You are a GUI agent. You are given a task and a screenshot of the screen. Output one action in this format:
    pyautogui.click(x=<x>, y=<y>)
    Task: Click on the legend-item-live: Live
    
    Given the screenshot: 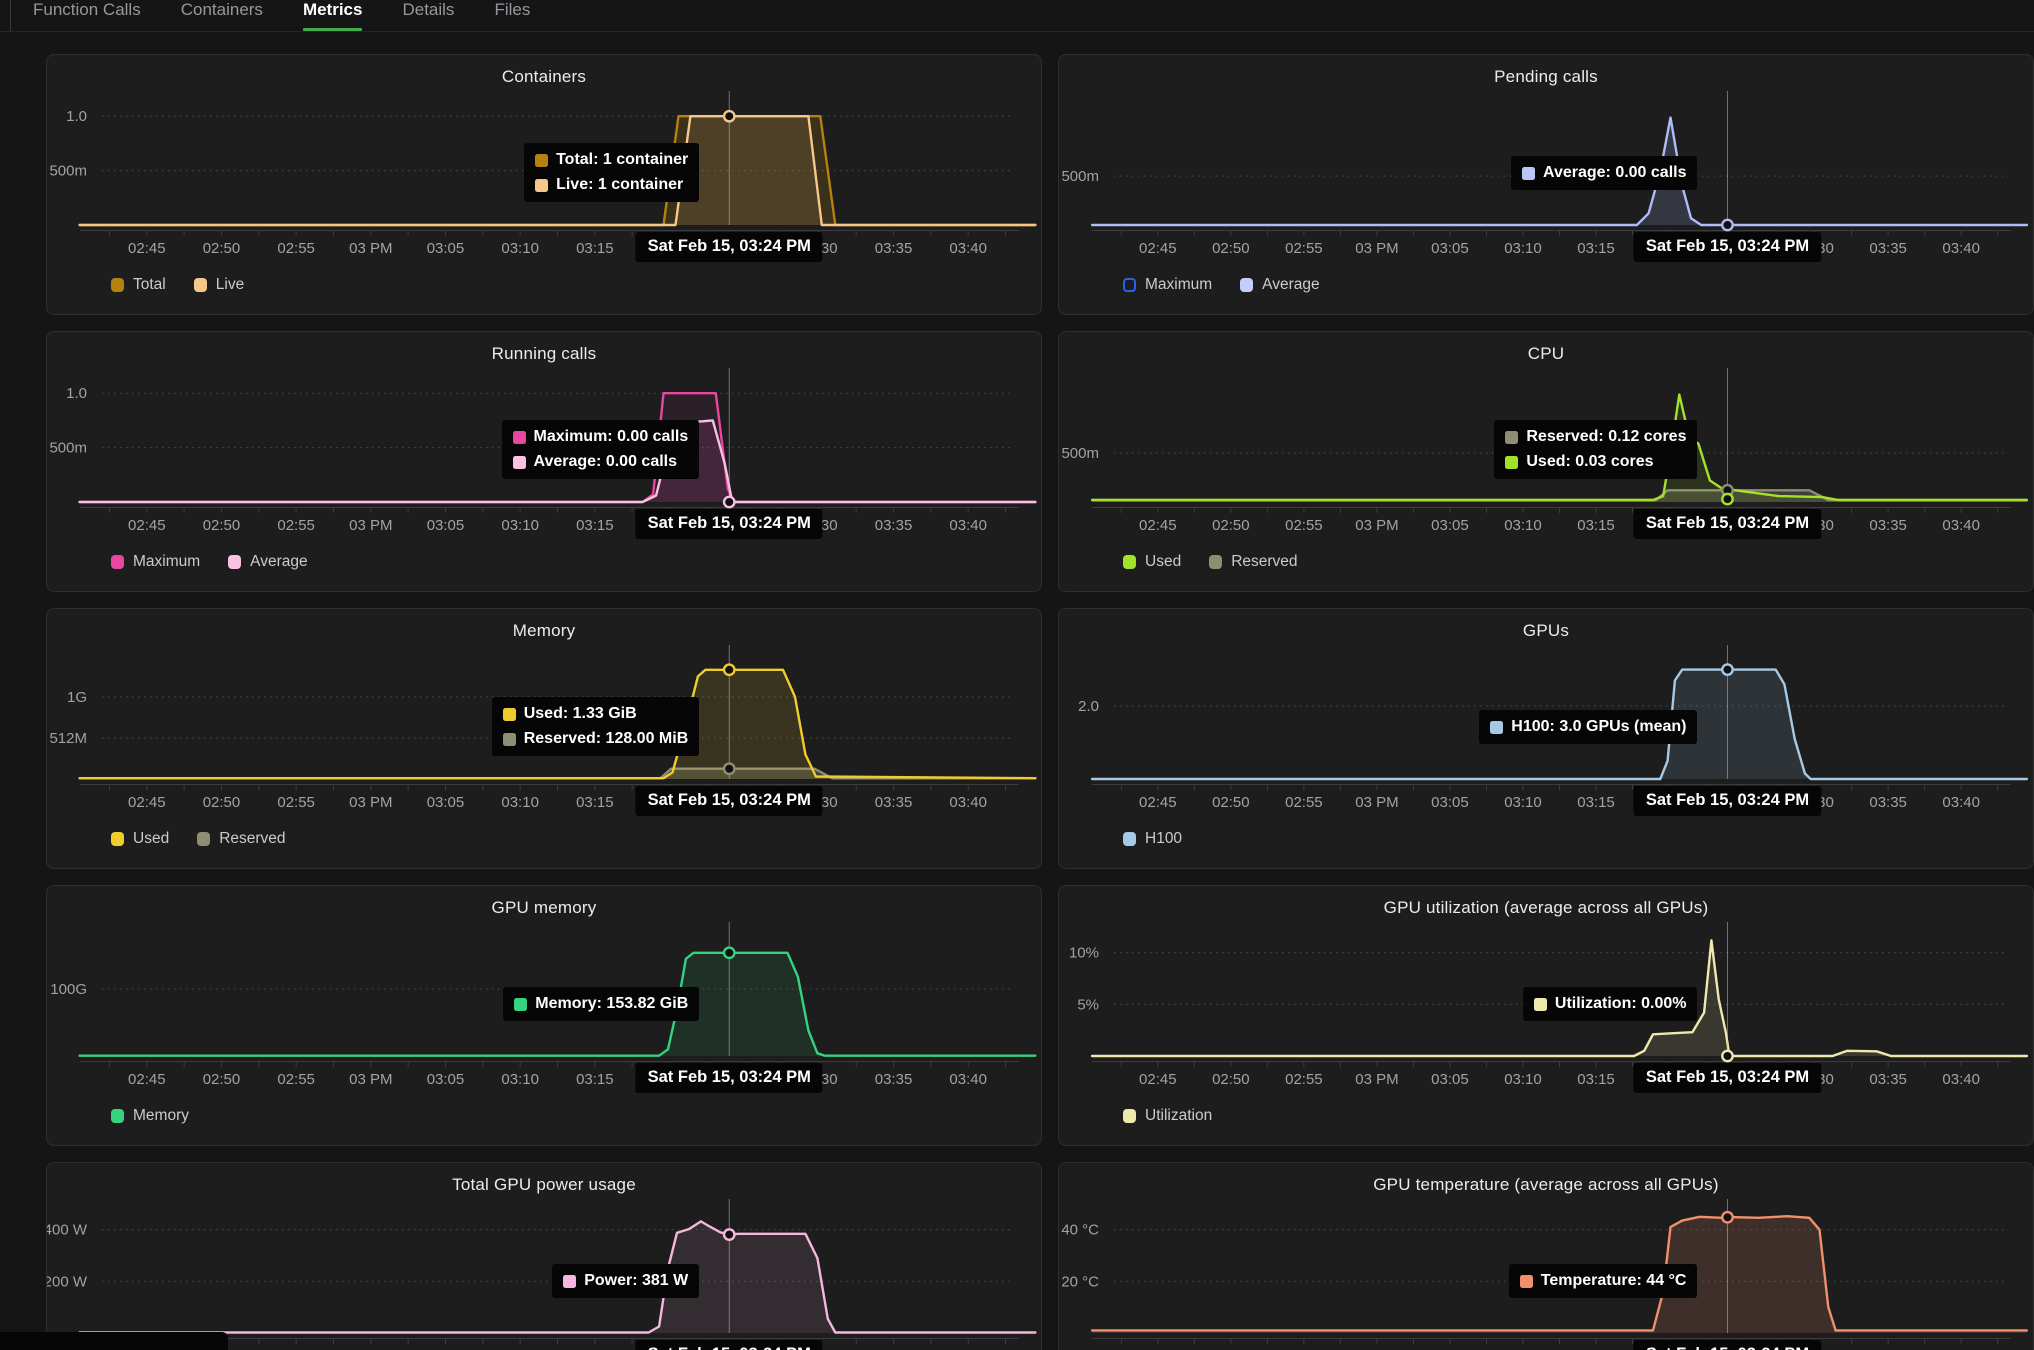 What is the action you would take?
    pyautogui.click(x=218, y=285)
    